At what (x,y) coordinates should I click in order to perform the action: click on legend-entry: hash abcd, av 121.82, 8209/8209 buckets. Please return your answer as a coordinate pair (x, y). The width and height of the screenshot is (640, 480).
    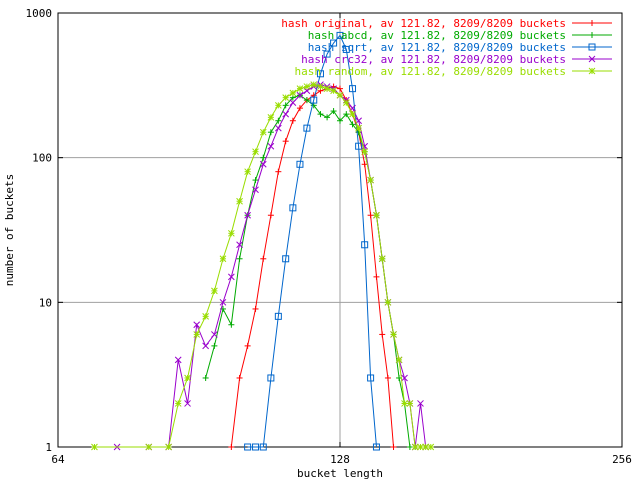
    Looking at the image, I should click on (460, 35).